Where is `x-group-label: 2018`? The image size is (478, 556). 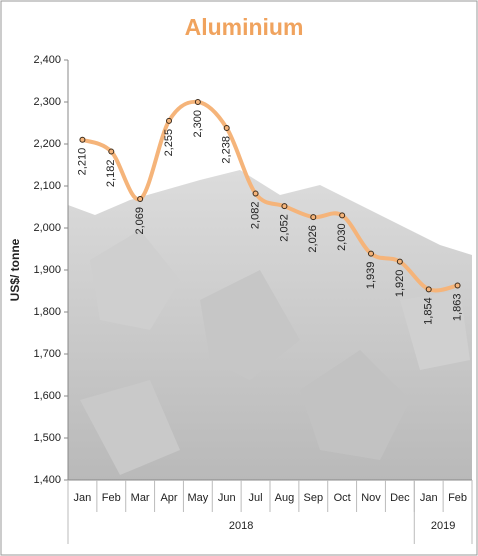 x-group-label: 2018 is located at coordinates (241, 526).